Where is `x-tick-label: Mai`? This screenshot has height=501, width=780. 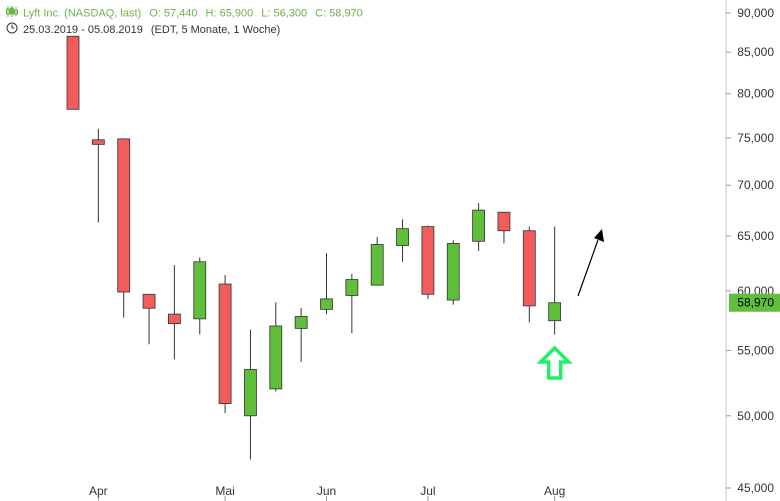 x-tick-label: Mai is located at coordinates (224, 491).